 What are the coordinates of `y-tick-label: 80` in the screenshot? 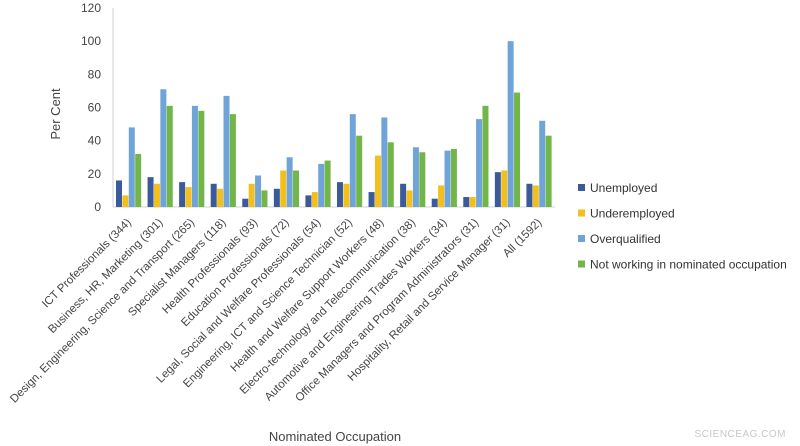 It's located at (95, 74).